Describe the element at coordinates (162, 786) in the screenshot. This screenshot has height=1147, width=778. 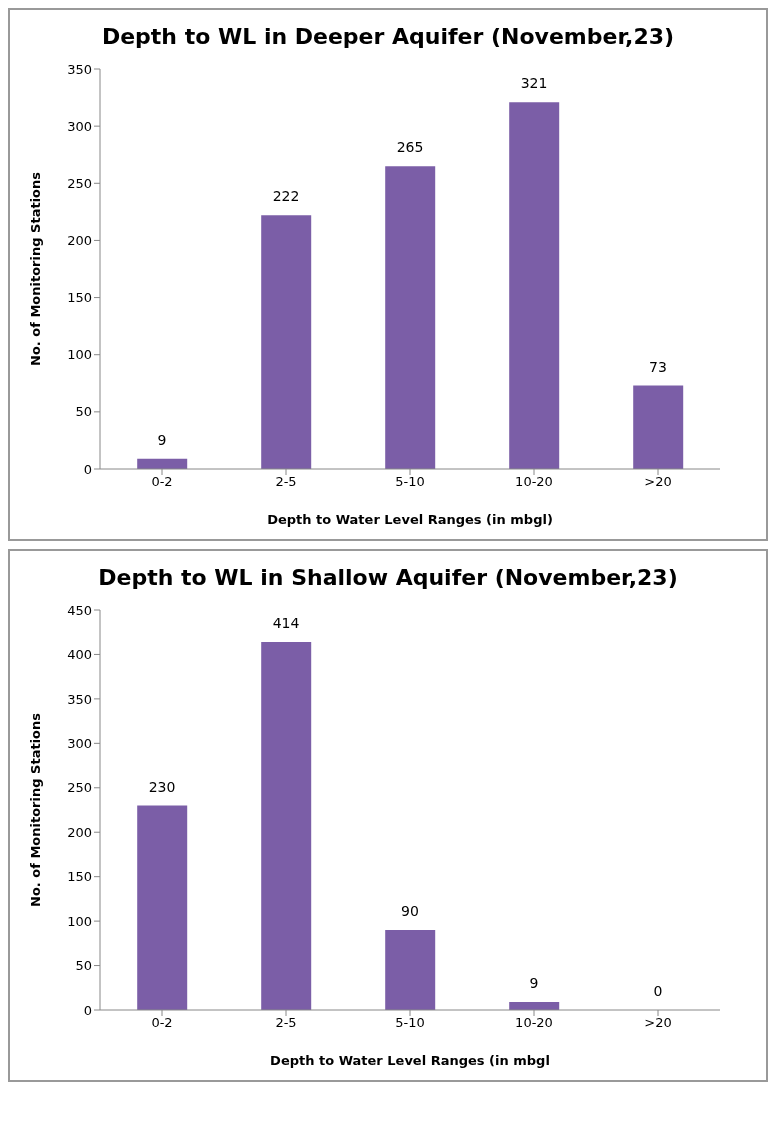
I see `data-label: 230` at that location.